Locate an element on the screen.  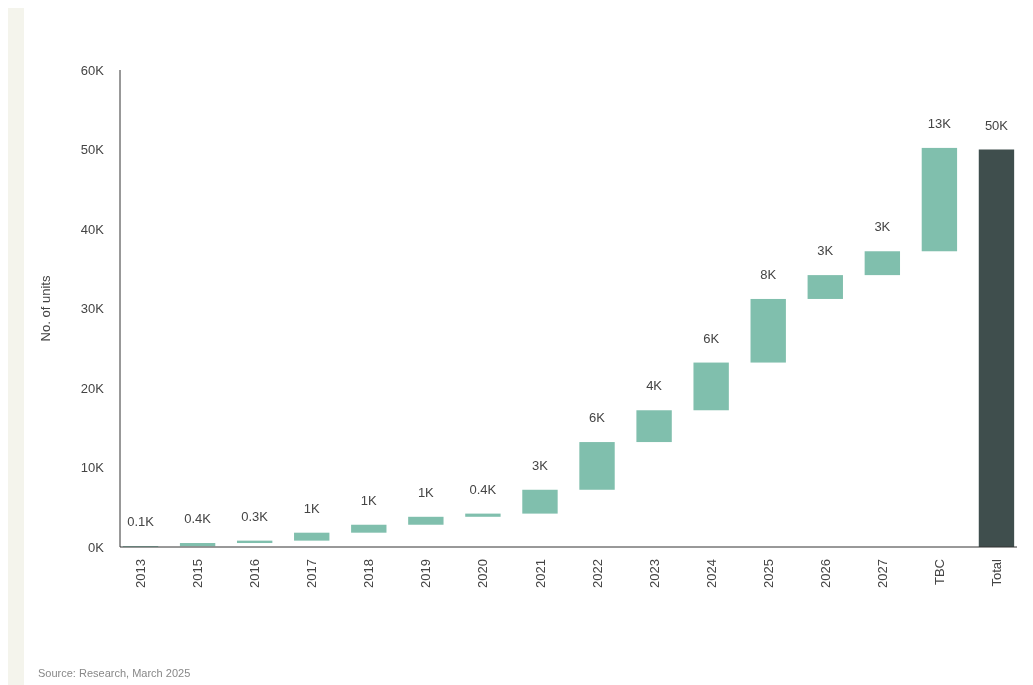
source-note: Source: Research, March 2025 is located at coordinates (114, 673).